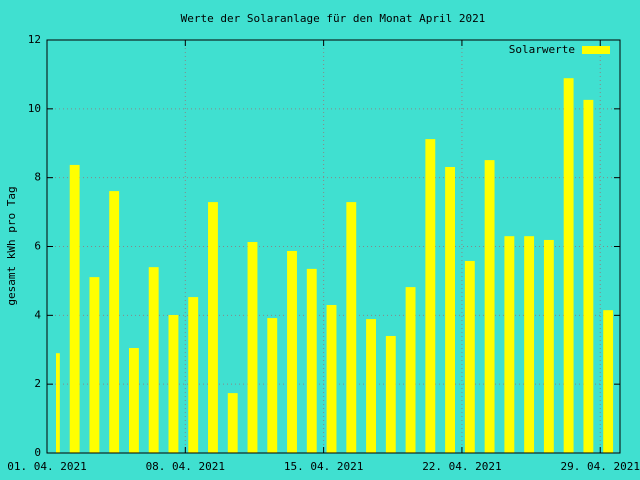  Describe the element at coordinates (37, 177) in the screenshot. I see `y-tick-label: 8` at that location.